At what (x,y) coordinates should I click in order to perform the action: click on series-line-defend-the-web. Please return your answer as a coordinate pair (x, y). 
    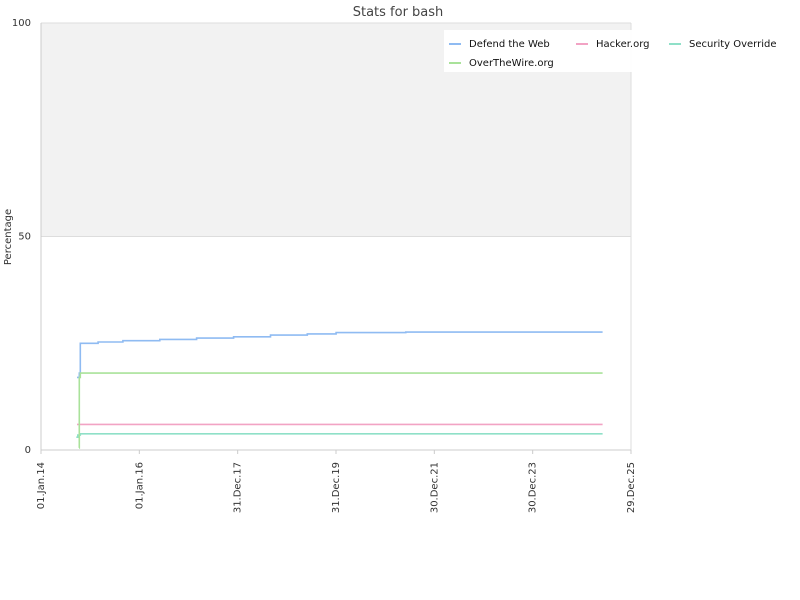
    Looking at the image, I should click on (340, 355).